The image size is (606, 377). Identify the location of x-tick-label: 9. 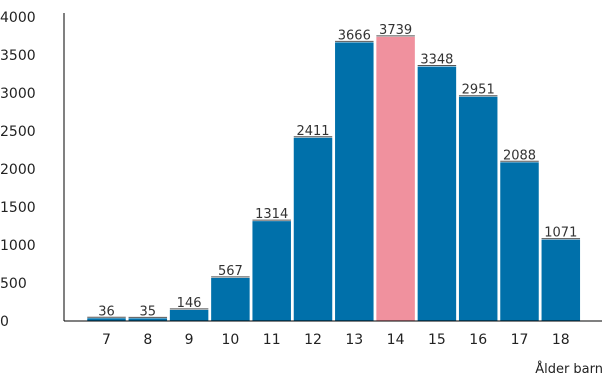
(189, 340).